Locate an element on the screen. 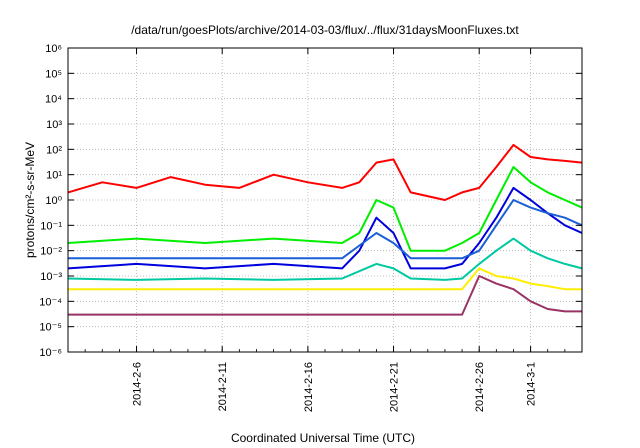 Image resolution: width=640 pixels, height=448 pixels. x-tick-label: 2014-2-6 is located at coordinates (138, 384).